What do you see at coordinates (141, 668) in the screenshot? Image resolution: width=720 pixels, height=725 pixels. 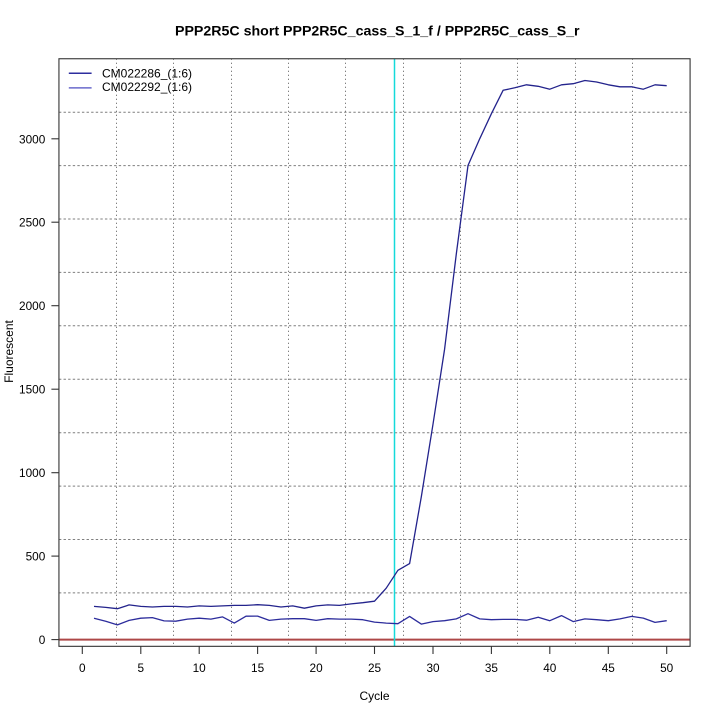 I see `svg-text: 5` at bounding box center [141, 668].